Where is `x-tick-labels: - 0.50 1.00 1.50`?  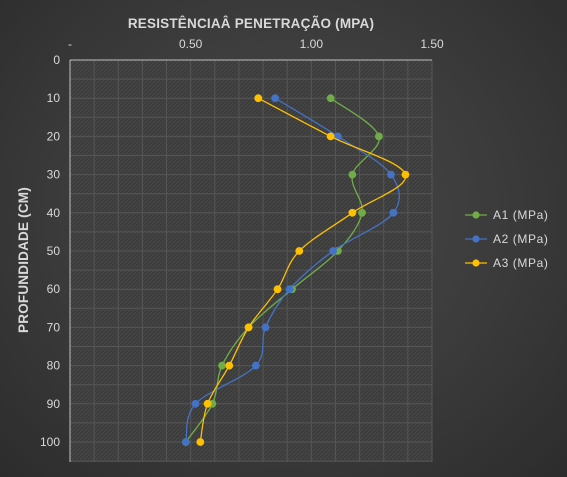
x-tick-labels: - 0.50 1.00 1.50 is located at coordinates (256, 44).